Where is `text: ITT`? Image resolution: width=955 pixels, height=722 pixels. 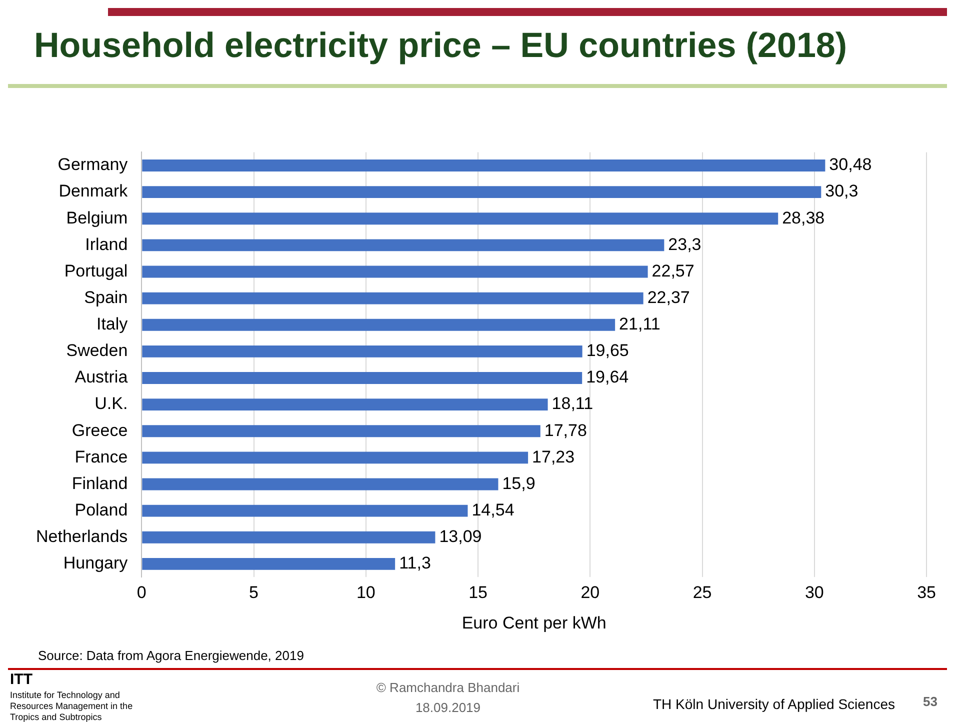
text: ITT is located at coordinates (21, 679).